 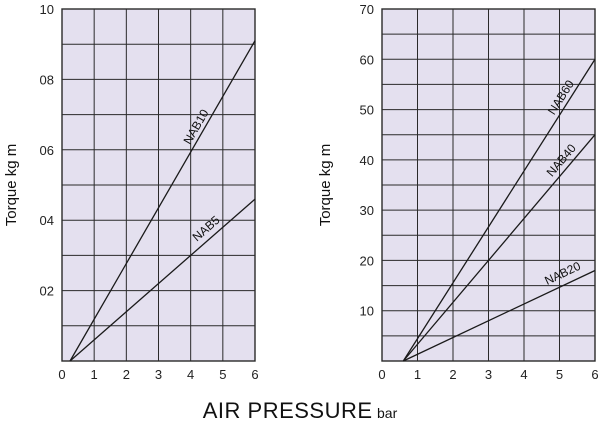 I want to click on chart2-y-tick-label: 60, so click(x=367, y=59).